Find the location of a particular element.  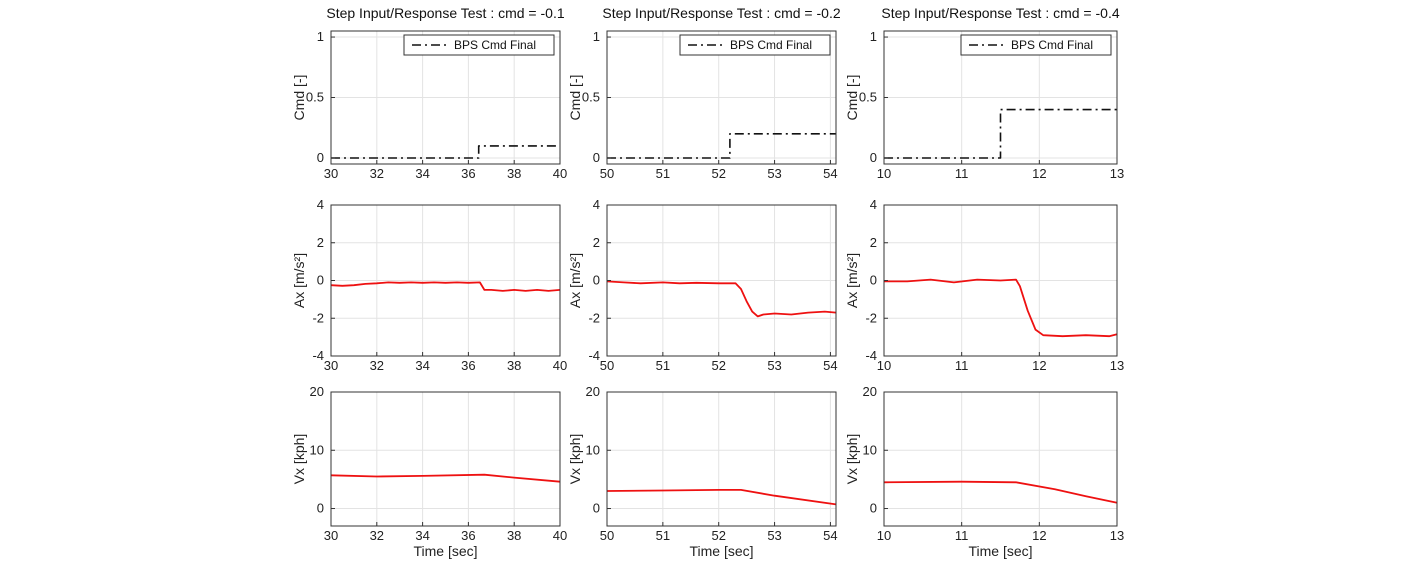

chart-title: Step Input/Response Test : cmd = -0.1 is located at coordinates (445, 13).